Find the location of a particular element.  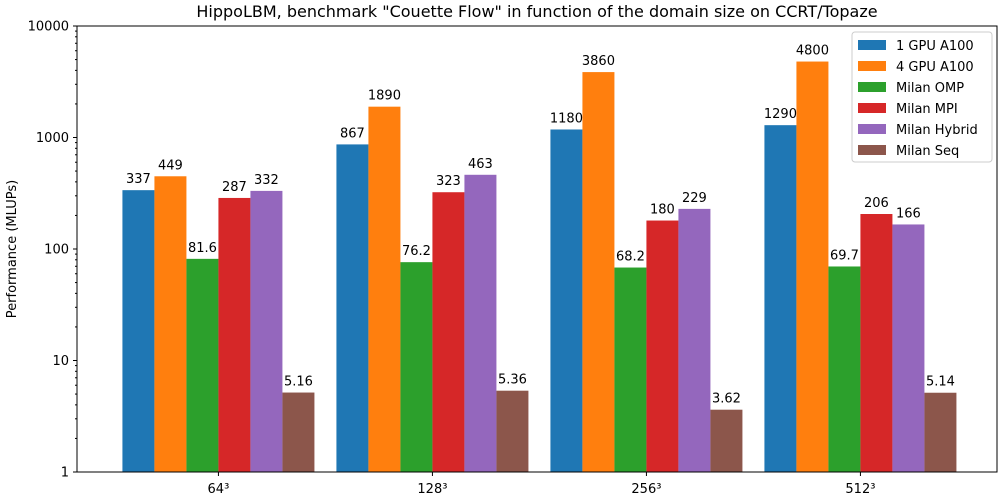

y-tick-label: 100 is located at coordinates (56, 250).